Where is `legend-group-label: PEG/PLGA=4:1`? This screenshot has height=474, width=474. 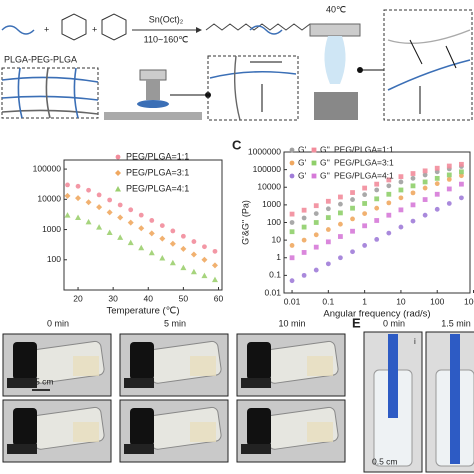
legend-group-label: PEG/PLGA=4:1 is located at coordinates (364, 175).